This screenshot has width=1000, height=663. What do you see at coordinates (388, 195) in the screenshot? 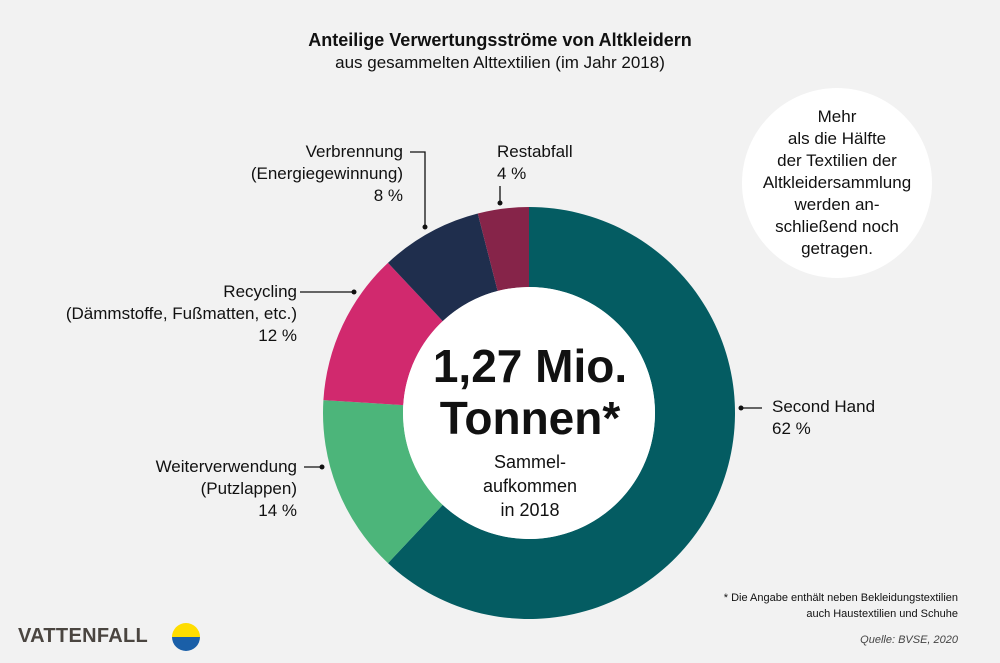
I see `label-value: 8 %` at bounding box center [388, 195].